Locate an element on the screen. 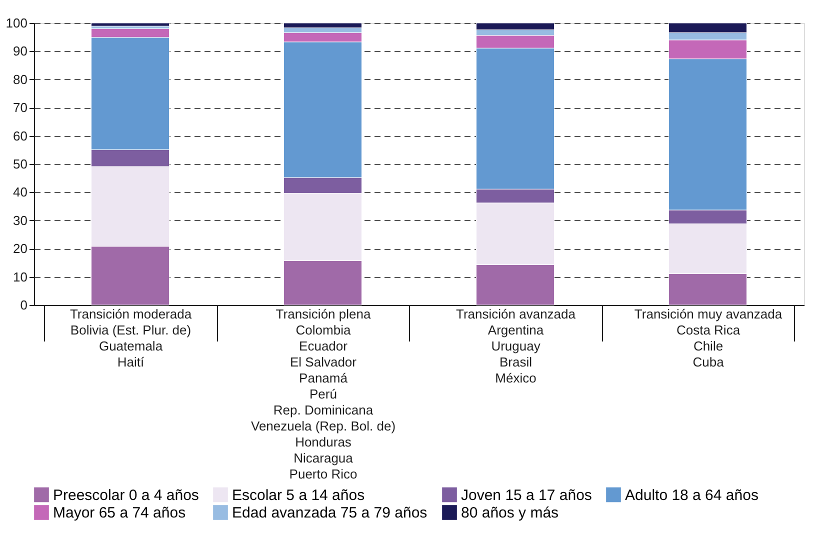  legend-label: Edad avanzada 75 a 79 años is located at coordinates (330, 513).